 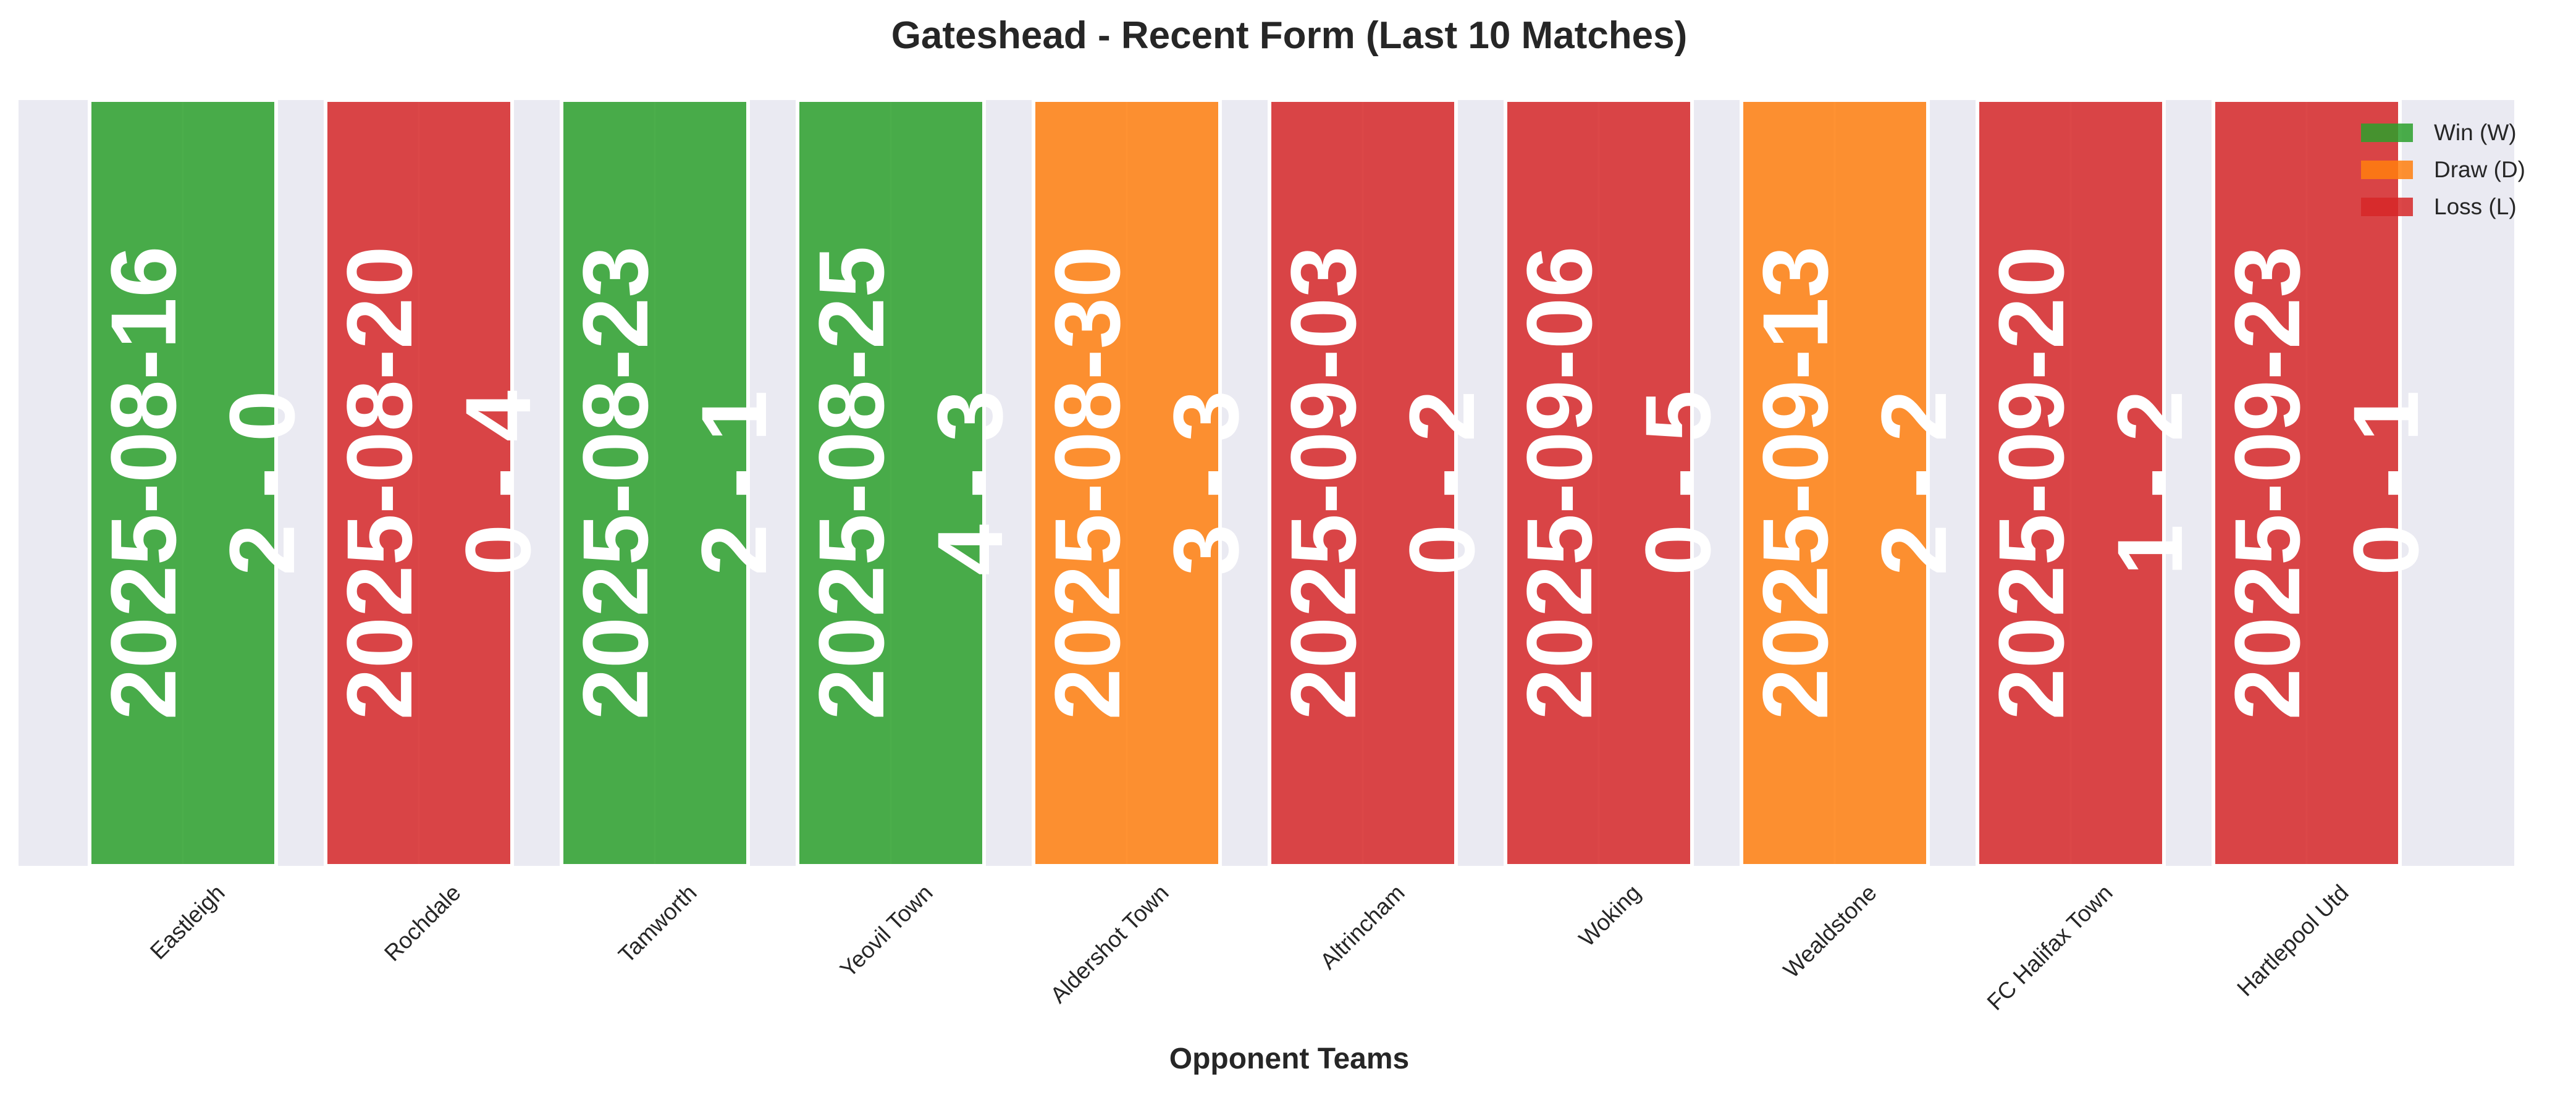 What do you see at coordinates (2387, 133) in the screenshot?
I see `legend-swatch-w` at bounding box center [2387, 133].